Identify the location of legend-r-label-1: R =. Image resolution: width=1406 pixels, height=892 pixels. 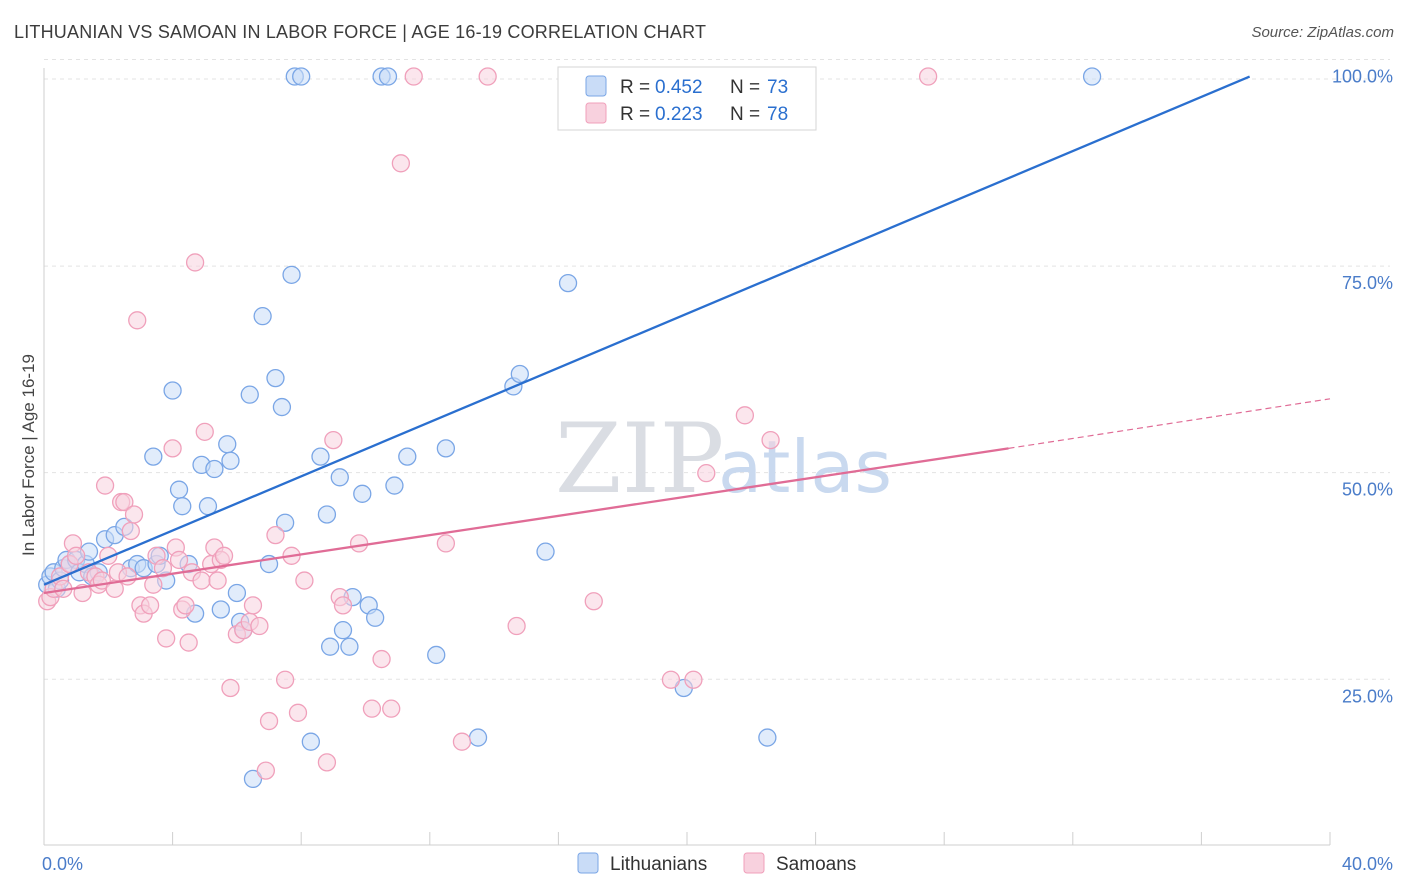
(635, 87).